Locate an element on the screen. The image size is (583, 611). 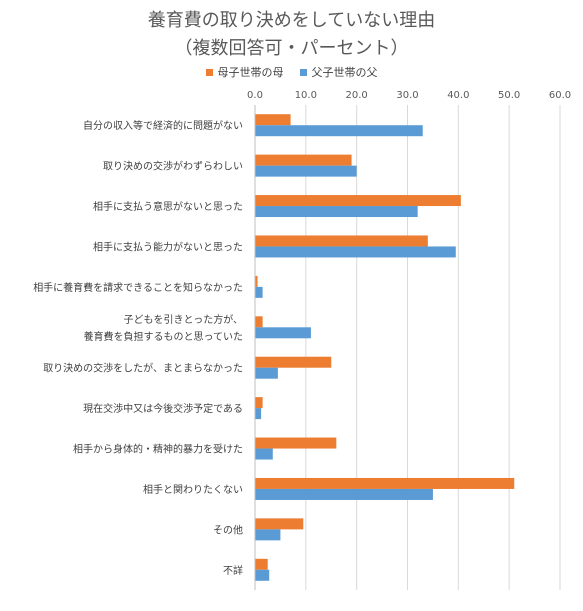
legend-item-father: 父子世帯の父 is located at coordinates (338, 72).